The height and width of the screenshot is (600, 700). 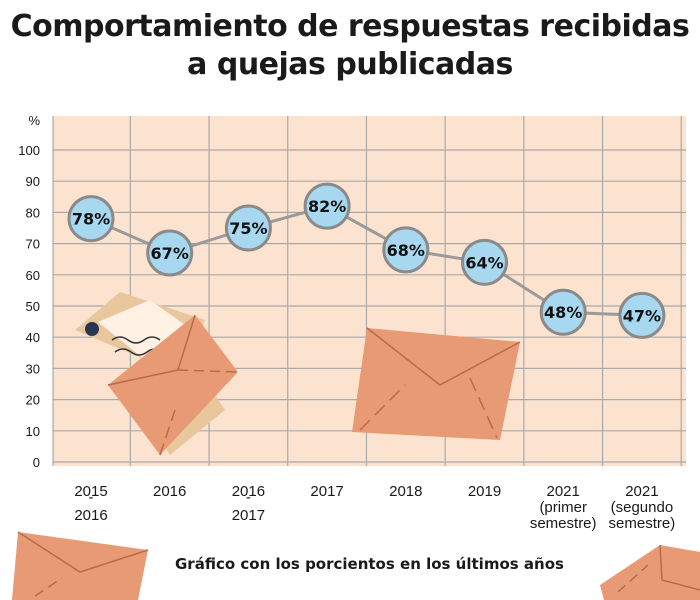 I want to click on y-tick-label: 10, so click(x=33, y=431).